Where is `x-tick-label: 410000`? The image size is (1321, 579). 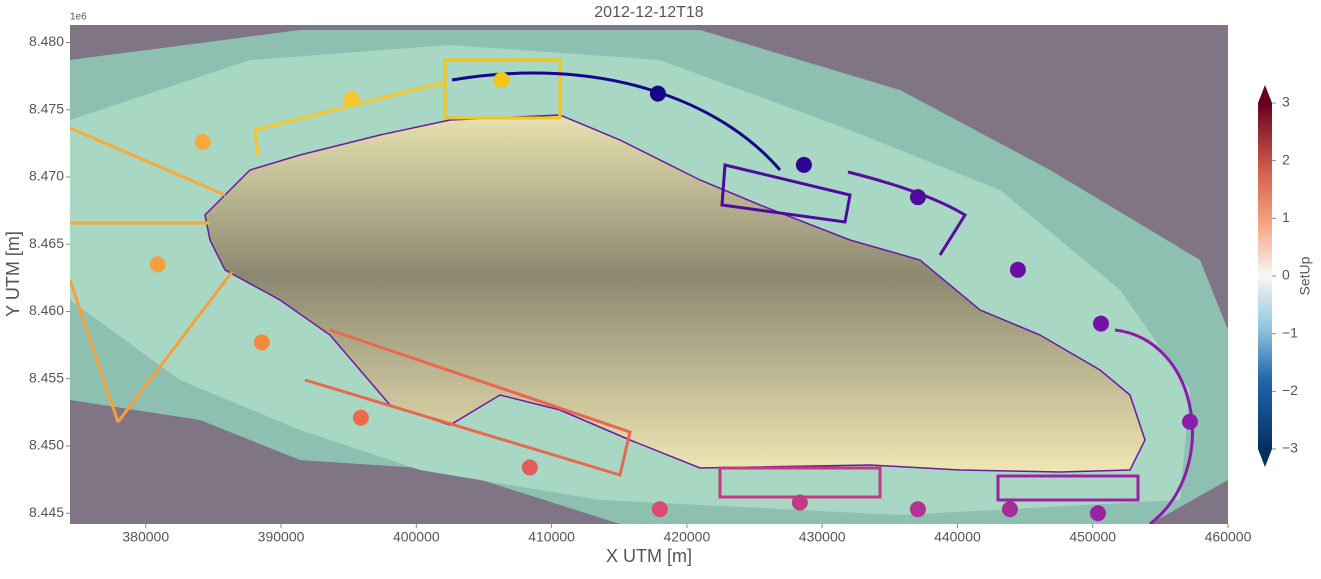
x-tick-label: 410000 is located at coordinates (551, 537).